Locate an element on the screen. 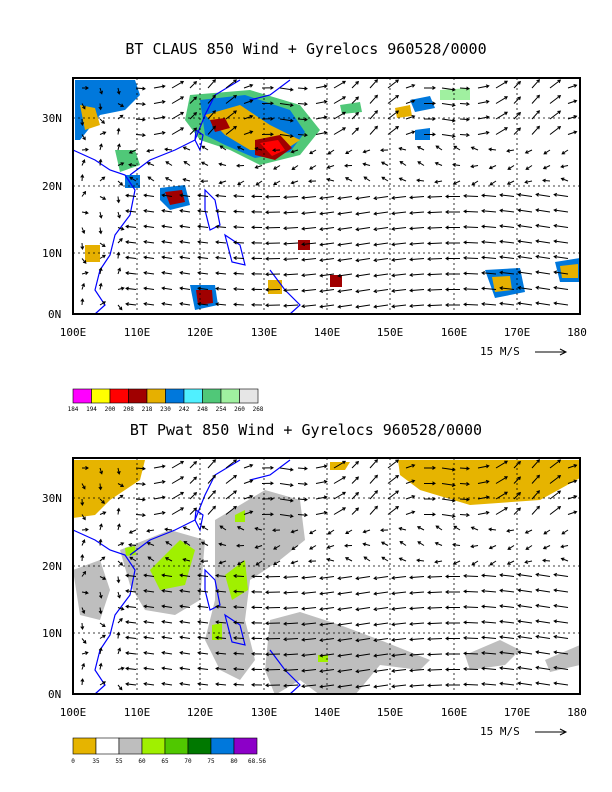 Image resolution: width=612 pixels, height=792 pixels. svg-text: 10N is located at coordinates (52, 253).